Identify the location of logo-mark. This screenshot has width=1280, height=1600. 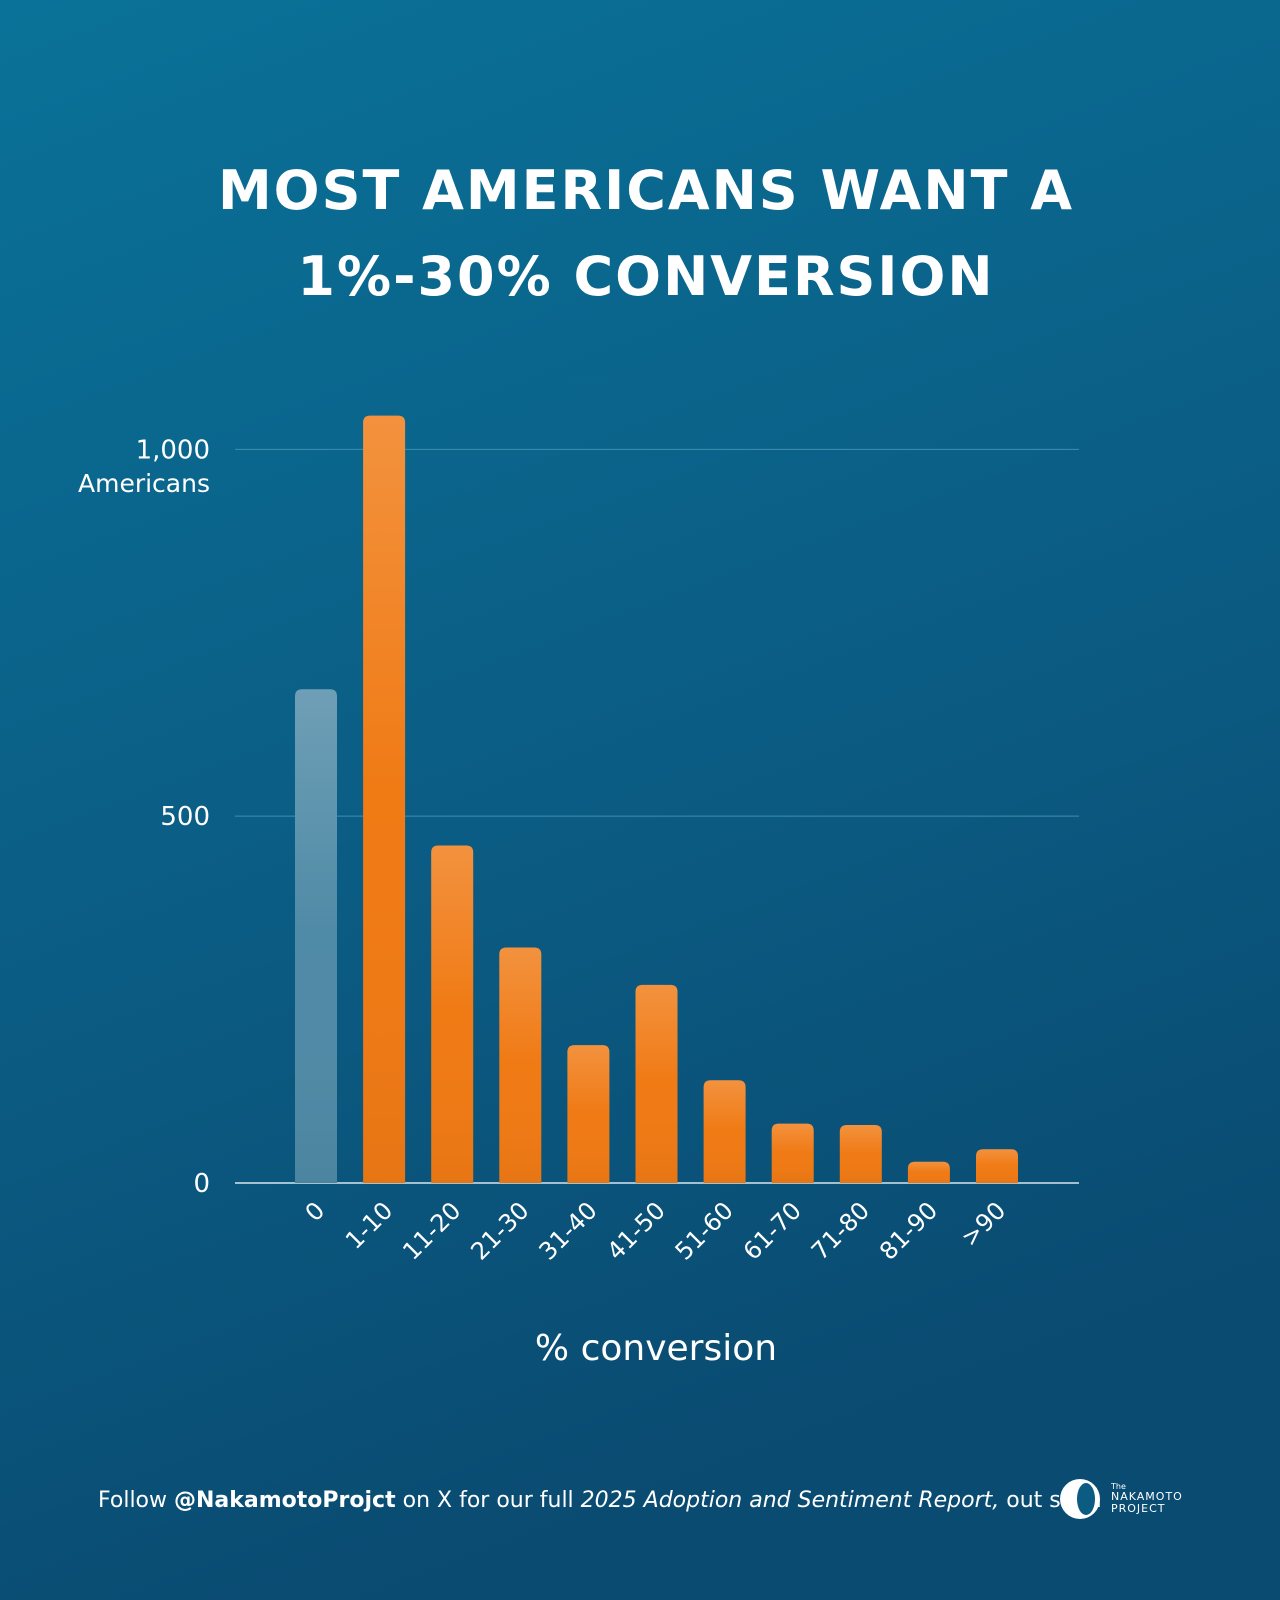
(1086, 1499).